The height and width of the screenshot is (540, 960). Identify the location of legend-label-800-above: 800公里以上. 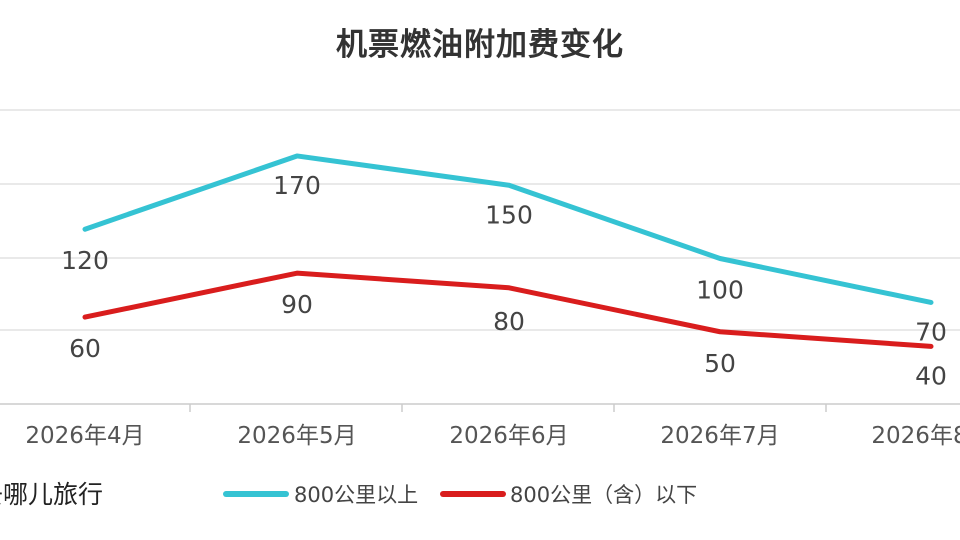
(356, 495).